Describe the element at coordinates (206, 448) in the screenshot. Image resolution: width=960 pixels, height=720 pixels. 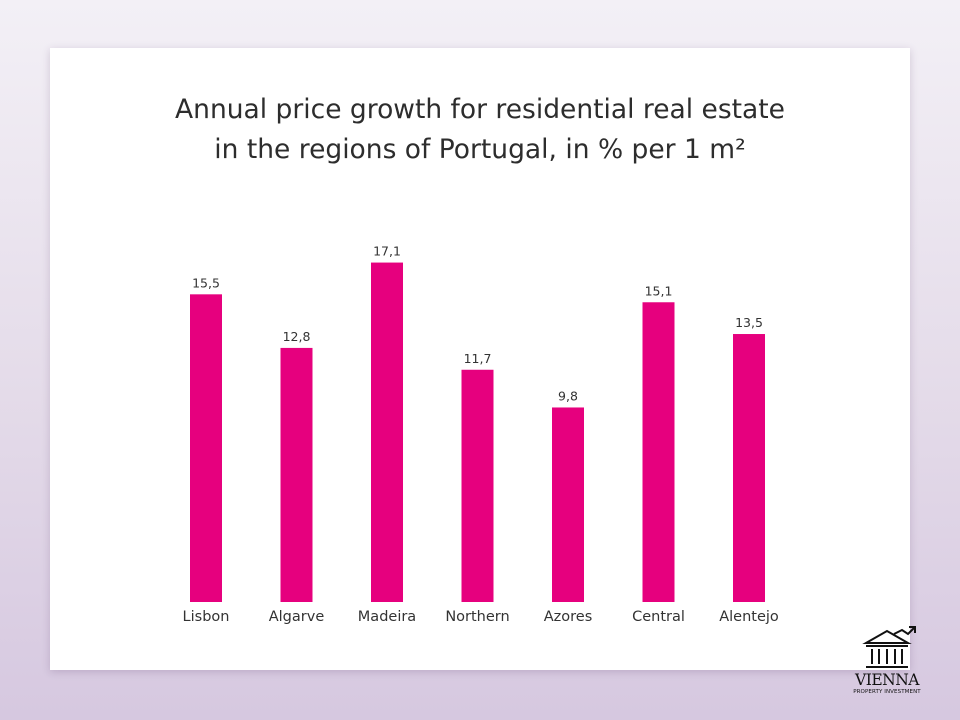
I see `bar-lisbon` at that location.